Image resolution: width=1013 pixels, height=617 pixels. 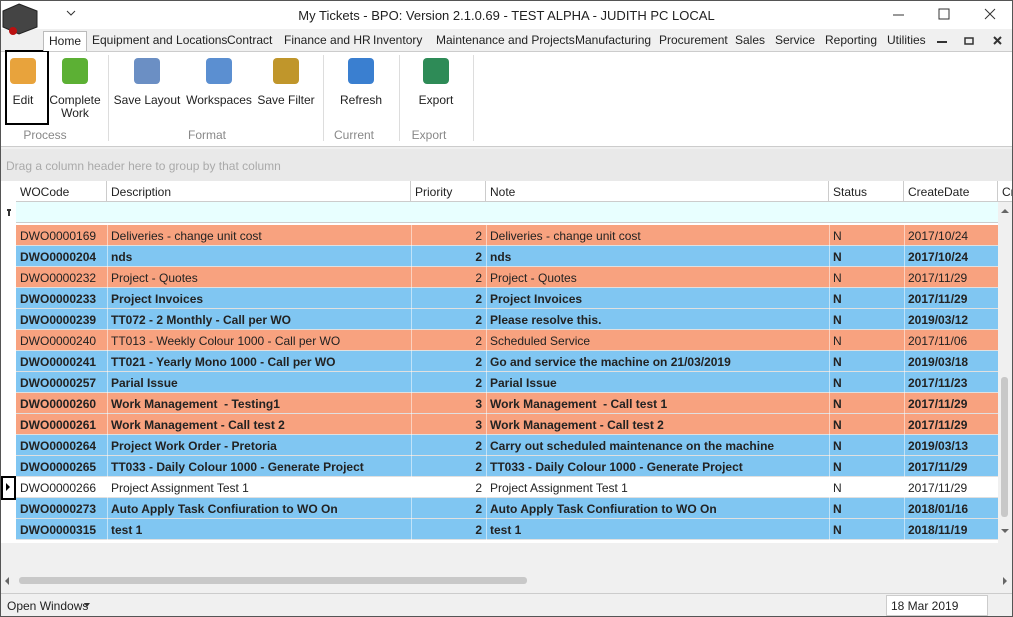 What do you see at coordinates (58, 257) in the screenshot?
I see `table-cell: DWO0000204` at bounding box center [58, 257].